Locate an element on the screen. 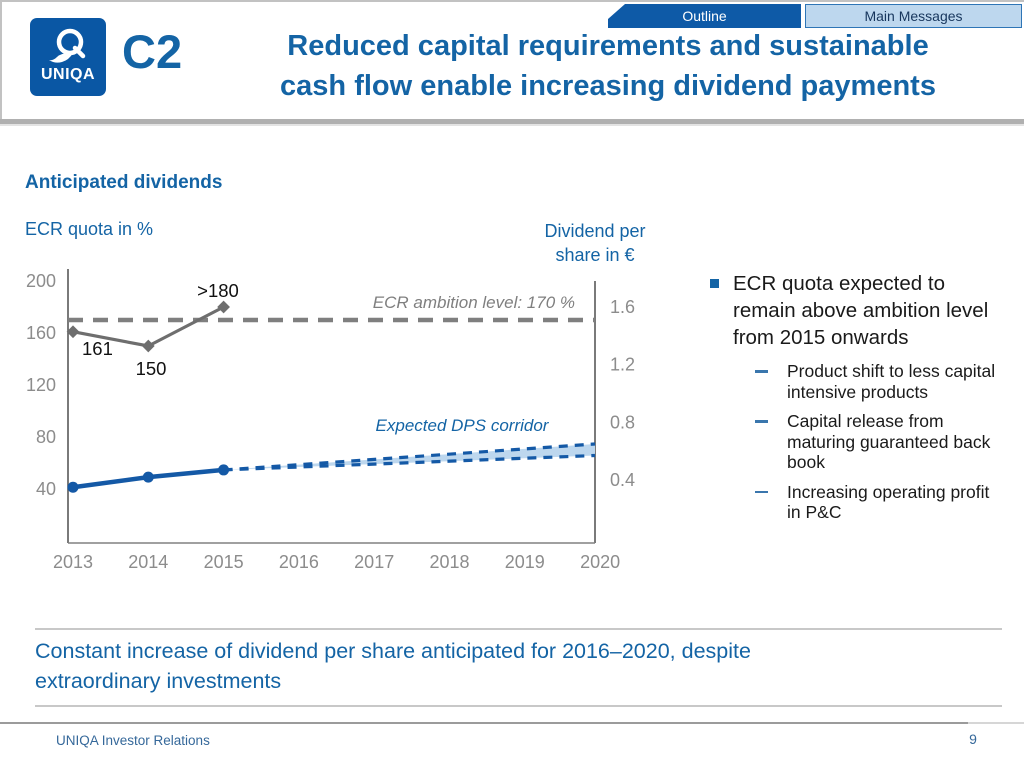 This screenshot has width=1024, height=768. right-axis-title-line2: share in € is located at coordinates (595, 255).